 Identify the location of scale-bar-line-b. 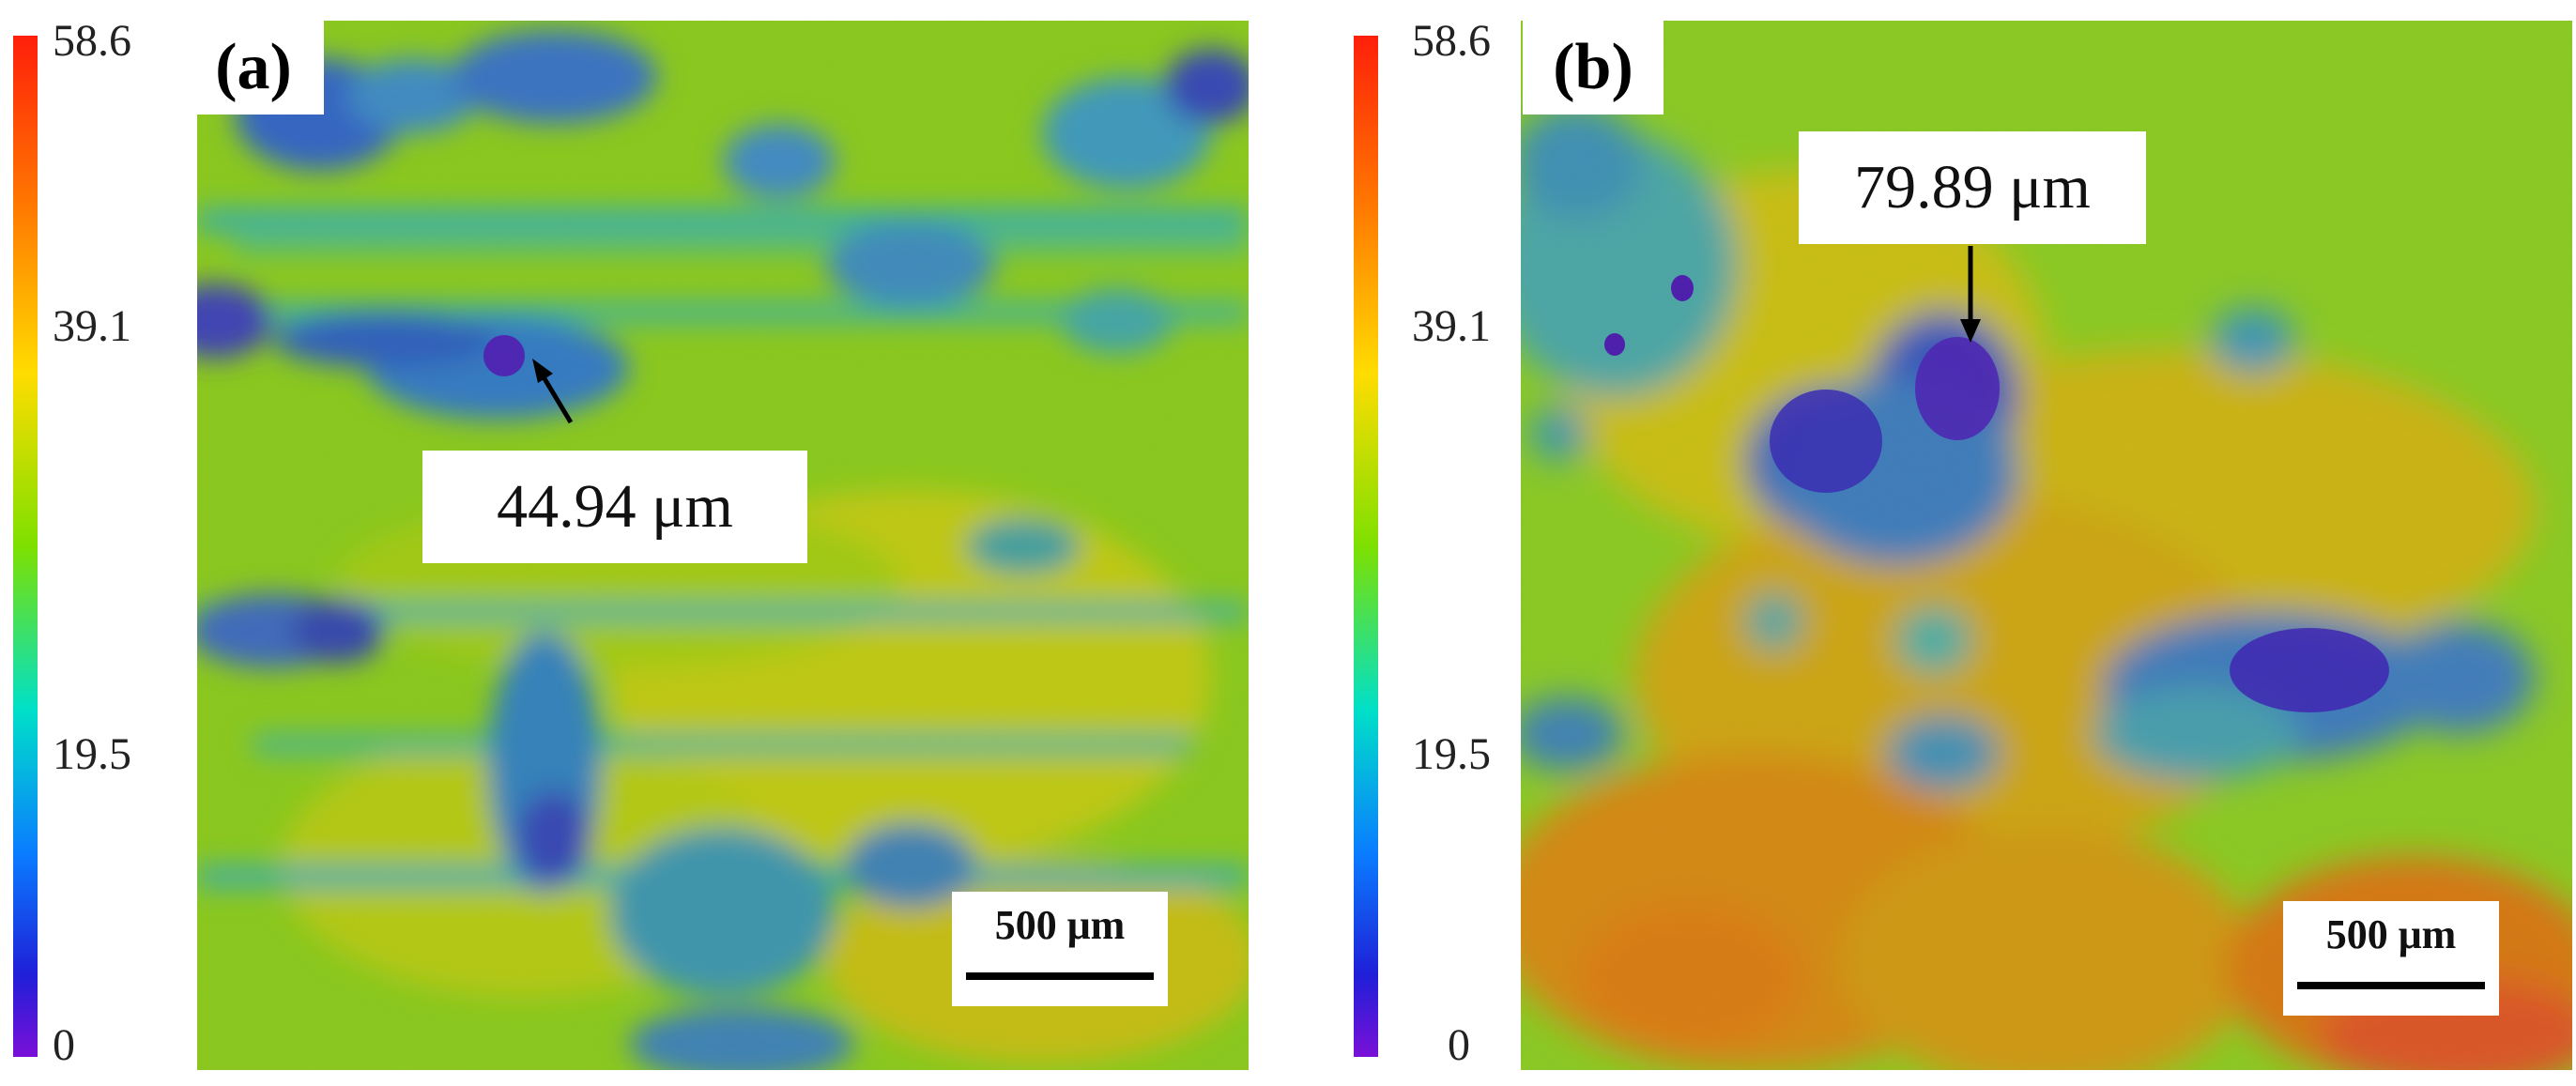
(2391, 985).